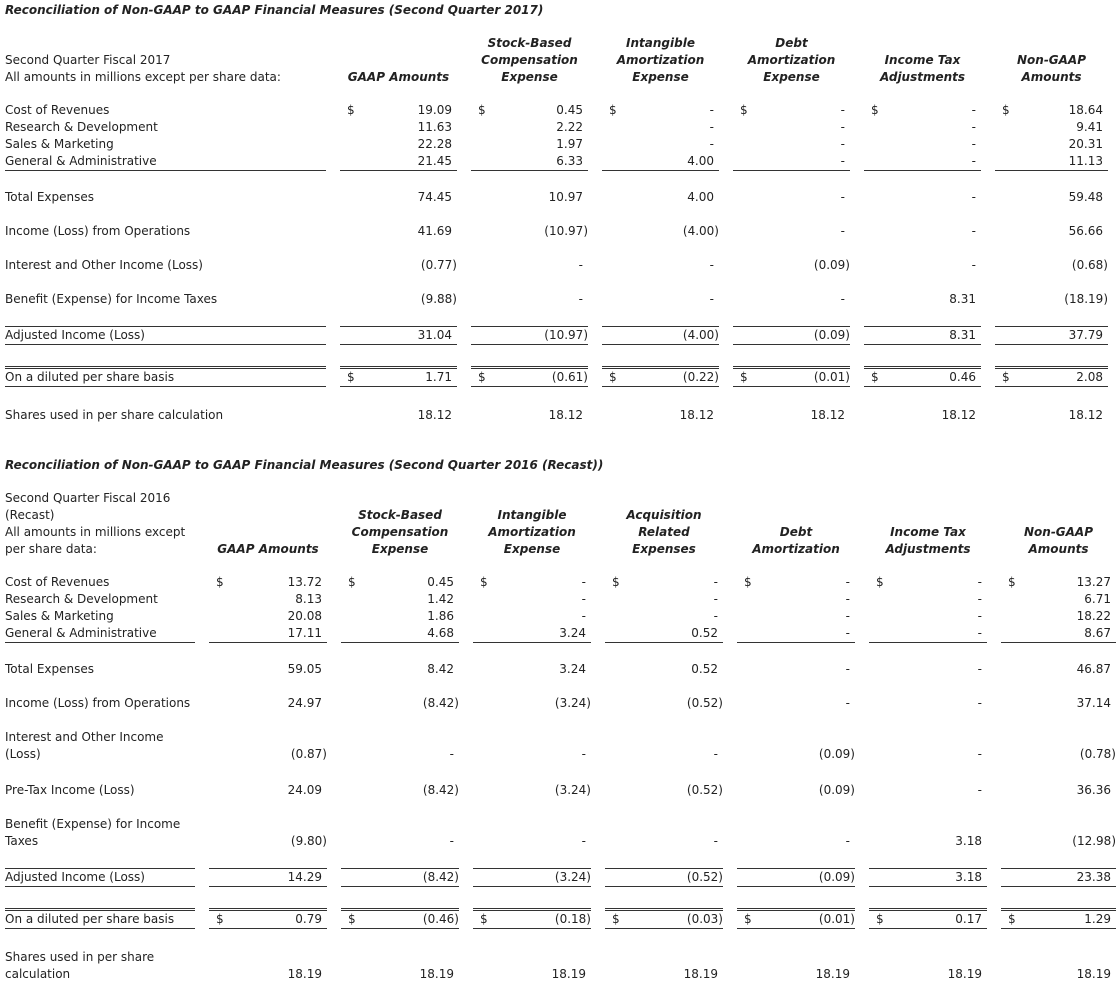 This screenshot has width=1117, height=983. Describe the element at coordinates (532, 703) in the screenshot. I see `value-wrap: (3.24)` at that location.